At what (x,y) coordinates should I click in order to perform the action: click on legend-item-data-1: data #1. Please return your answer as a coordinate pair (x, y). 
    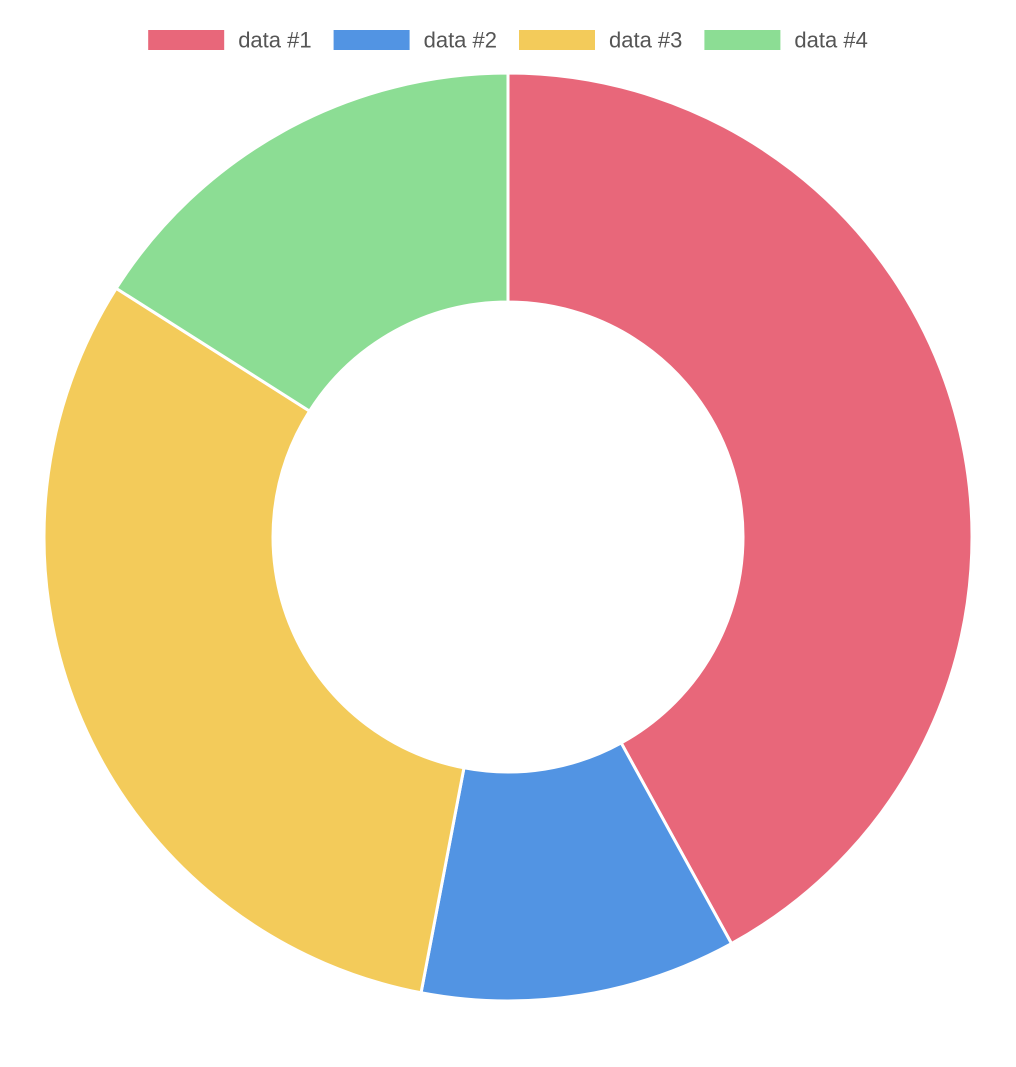
    Looking at the image, I should click on (230, 40).